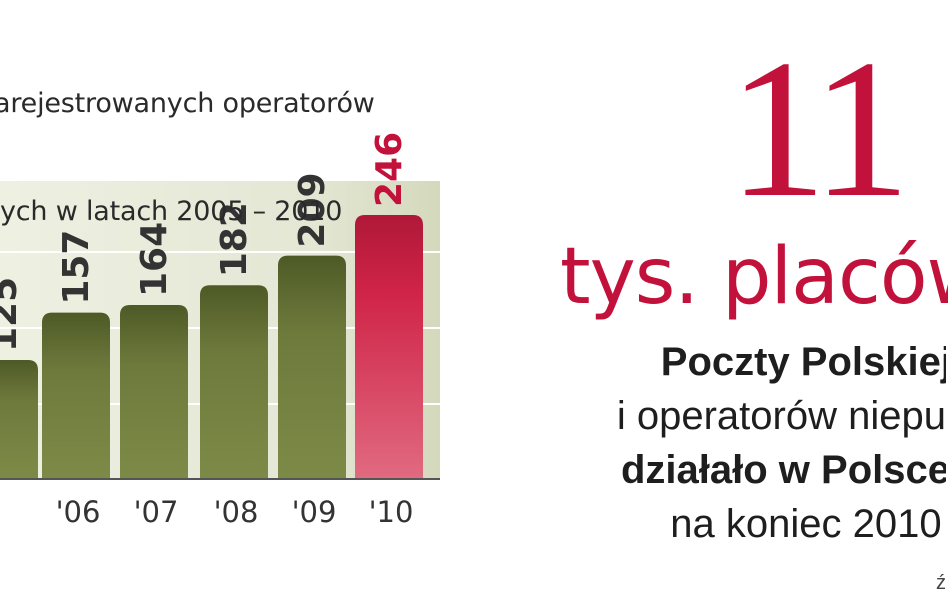 Image resolution: width=948 pixels, height=595 pixels. What do you see at coordinates (236, 512) in the screenshot?
I see `x-tick-label: '08` at bounding box center [236, 512].